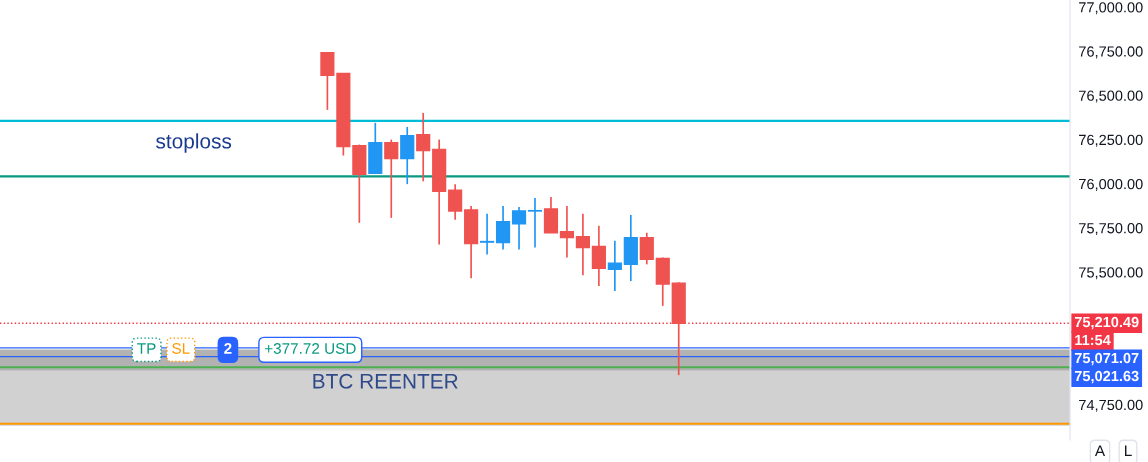 This screenshot has height=462, width=1148. I want to click on ref-line-label: 75,210.49, so click(1106, 323).